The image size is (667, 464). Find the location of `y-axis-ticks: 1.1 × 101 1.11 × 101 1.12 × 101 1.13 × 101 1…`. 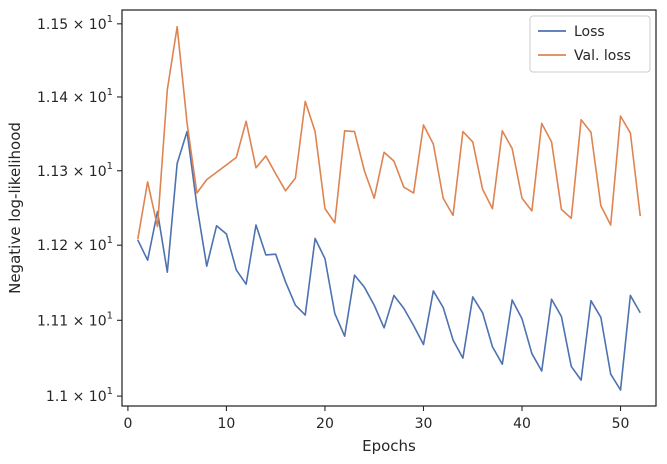

y-axis-ticks: 1.1 × 101 1.11 × 101 1.12 × 101 1.13 × 101 1… is located at coordinates (79, 209).